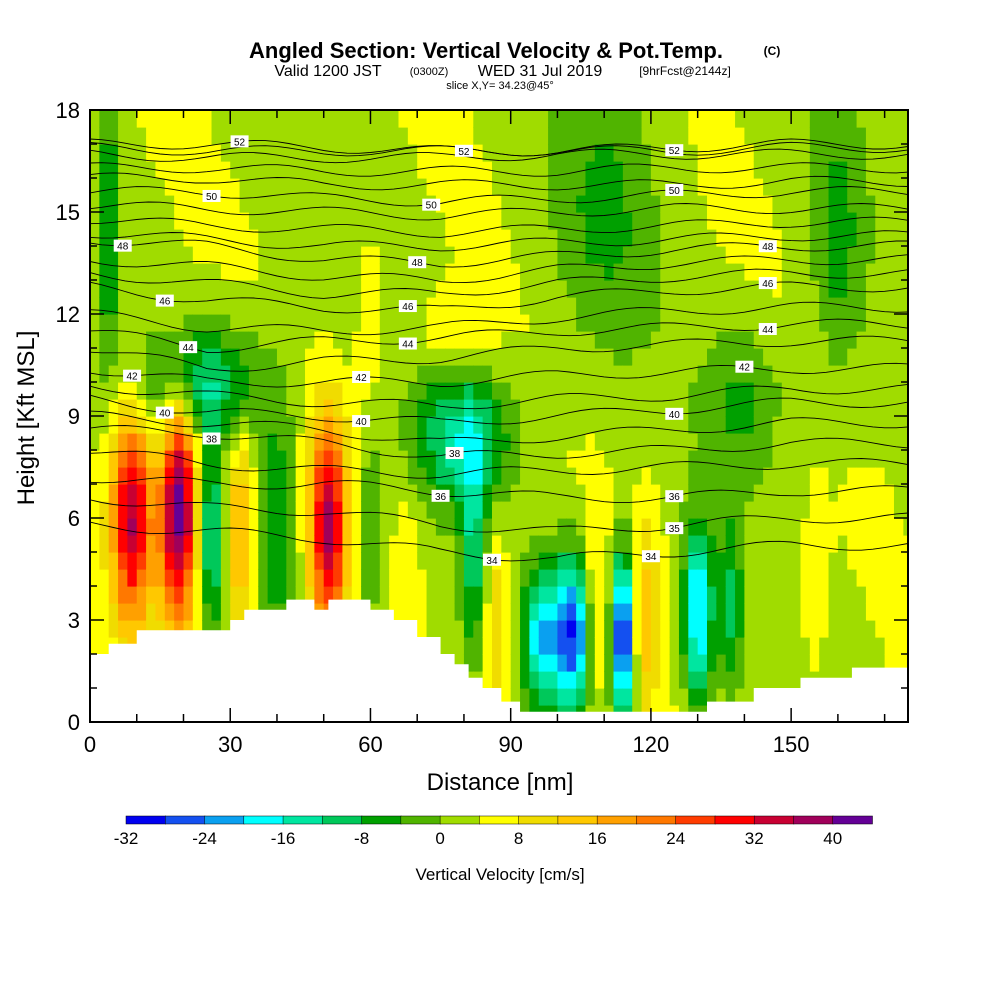 The height and width of the screenshot is (1000, 1000). Describe the element at coordinates (499, 227) in the screenshot. I see `theta-contour-line` at that location.